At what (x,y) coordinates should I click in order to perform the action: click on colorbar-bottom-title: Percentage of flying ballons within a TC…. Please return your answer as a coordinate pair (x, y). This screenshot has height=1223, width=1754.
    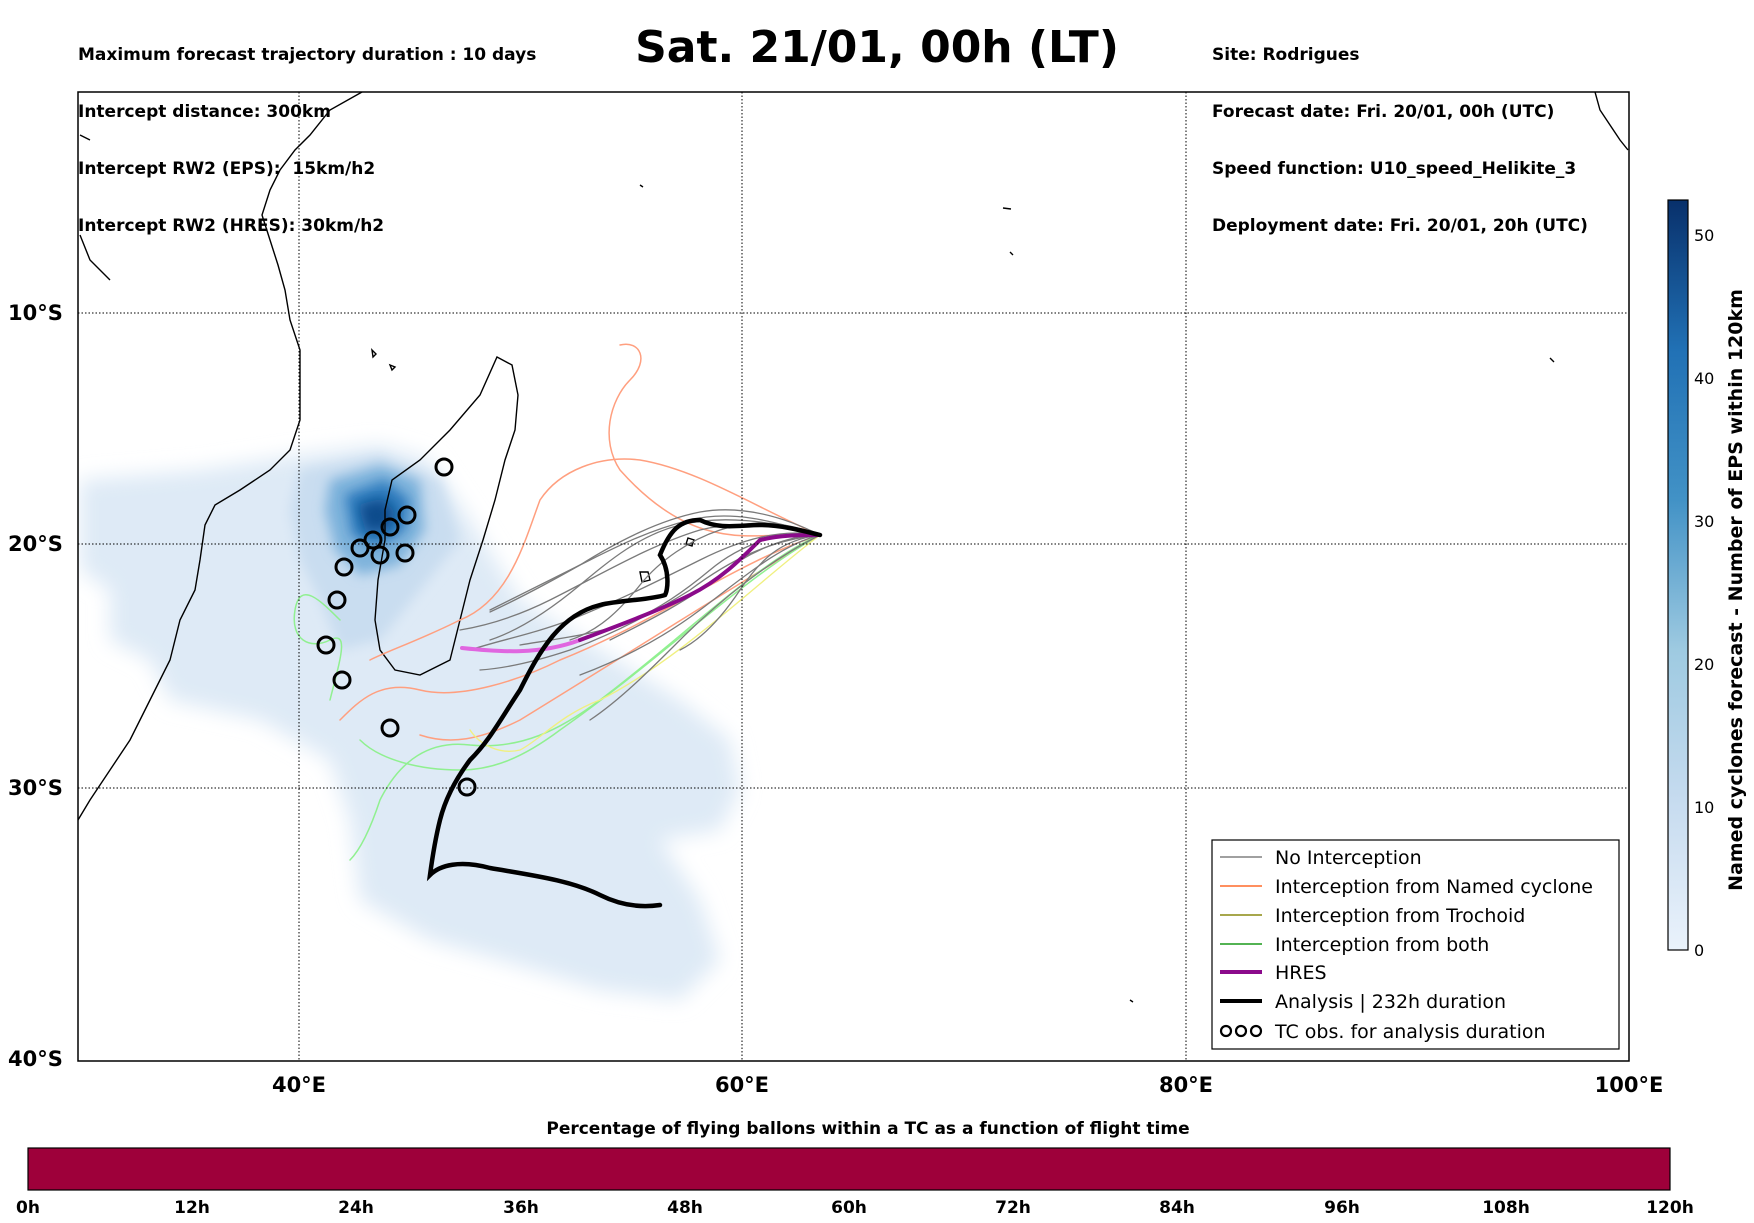
    Looking at the image, I should click on (867, 1129).